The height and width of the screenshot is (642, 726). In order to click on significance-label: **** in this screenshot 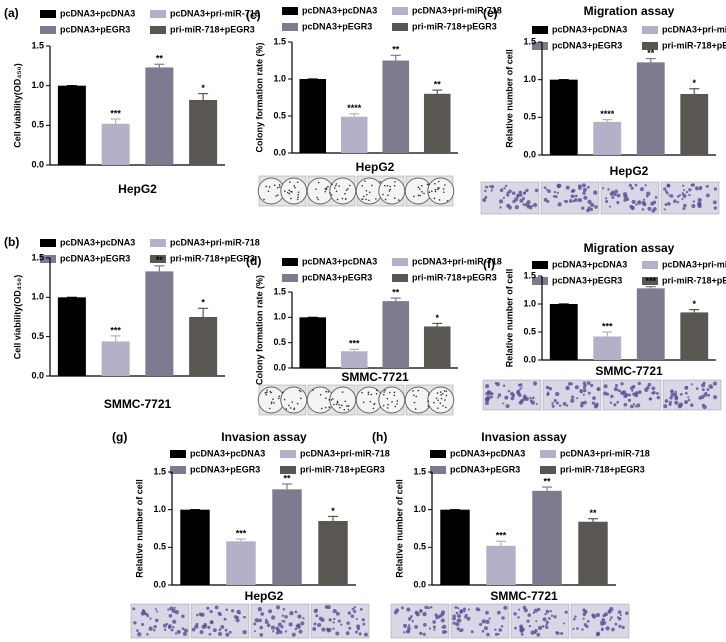, I will do `click(354, 108)`.